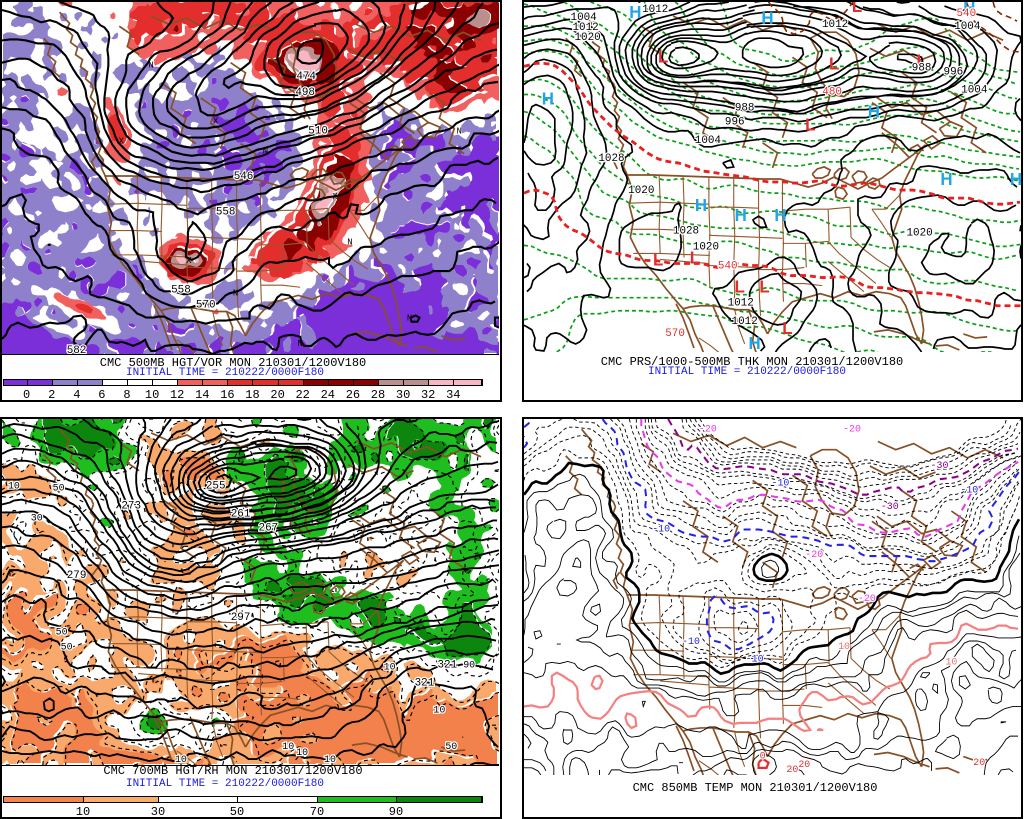 The width and height of the screenshot is (1024, 819). I want to click on svg-text: 0, so click(763, 757).